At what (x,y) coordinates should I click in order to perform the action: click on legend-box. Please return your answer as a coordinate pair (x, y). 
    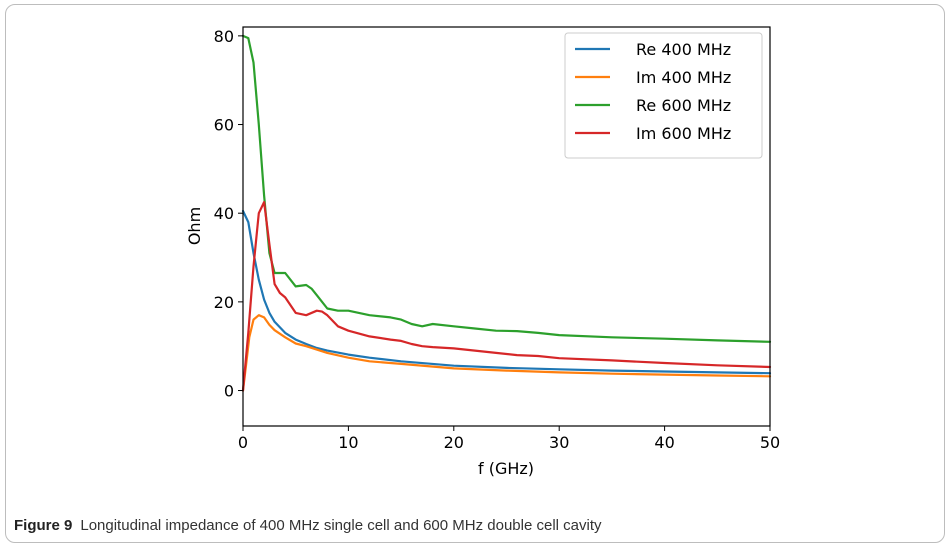
    Looking at the image, I should click on (663, 95).